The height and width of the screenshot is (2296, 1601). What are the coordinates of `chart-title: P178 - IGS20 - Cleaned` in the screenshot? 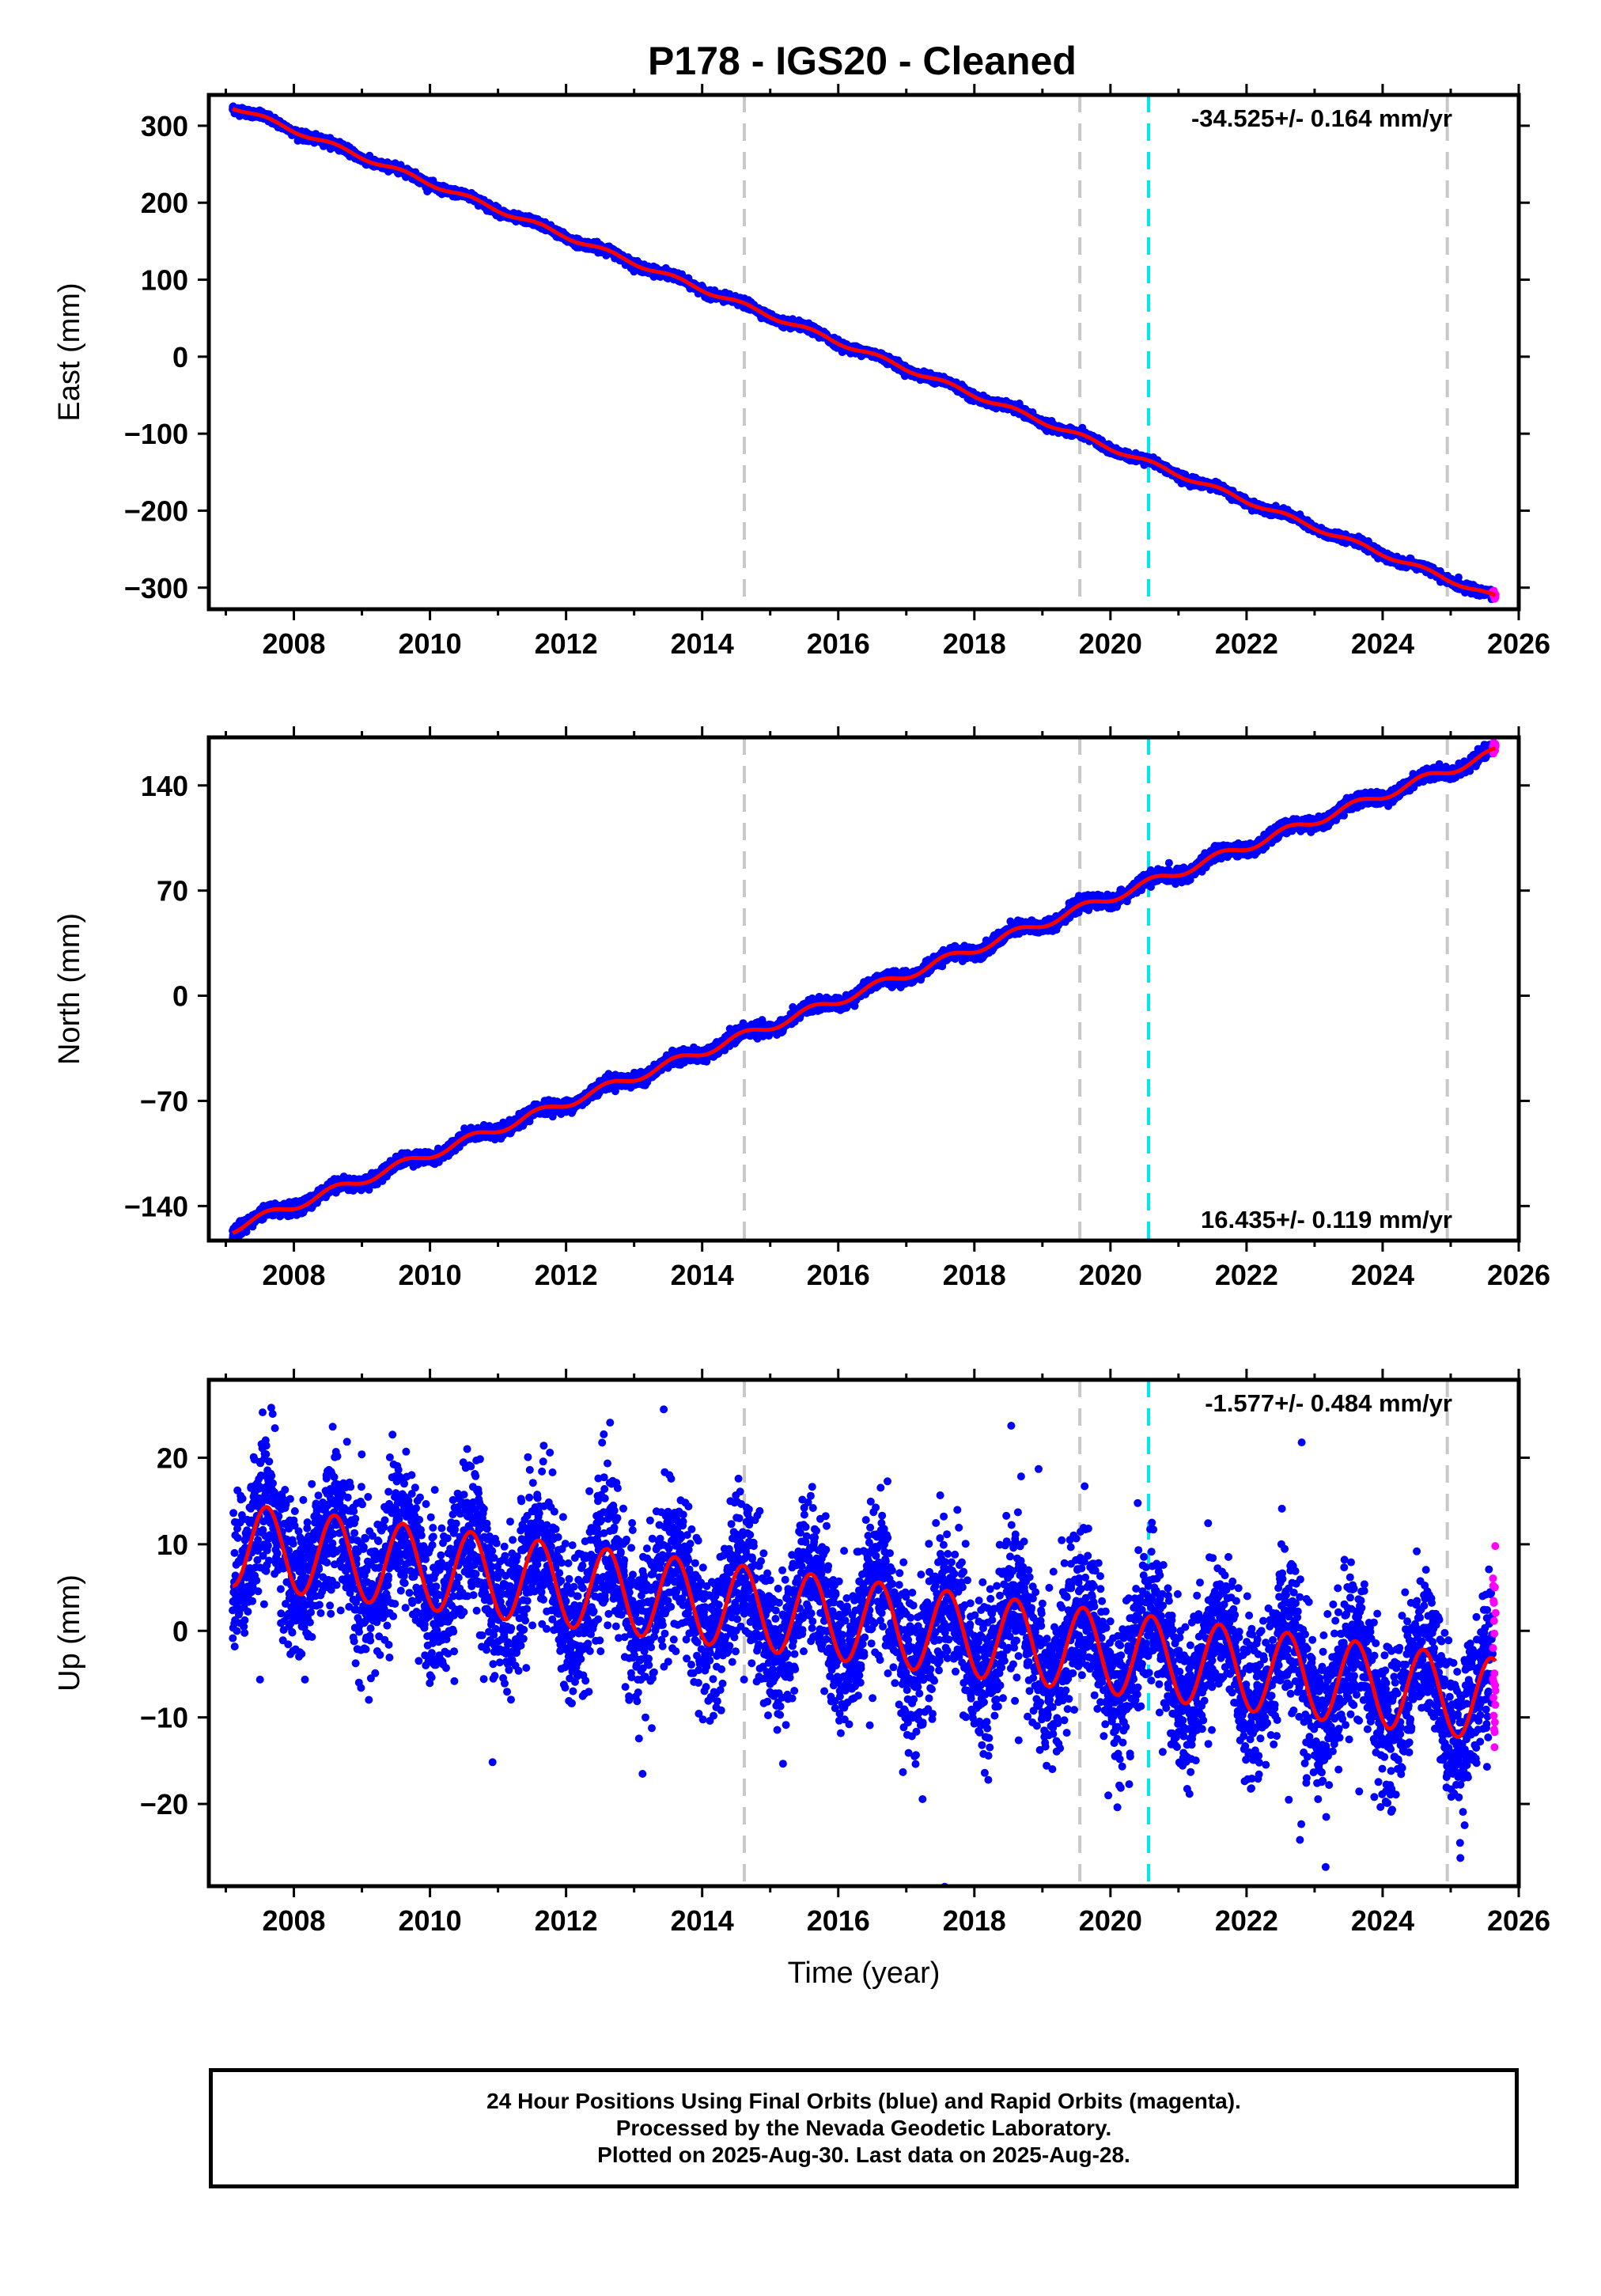 It's located at (863, 61).